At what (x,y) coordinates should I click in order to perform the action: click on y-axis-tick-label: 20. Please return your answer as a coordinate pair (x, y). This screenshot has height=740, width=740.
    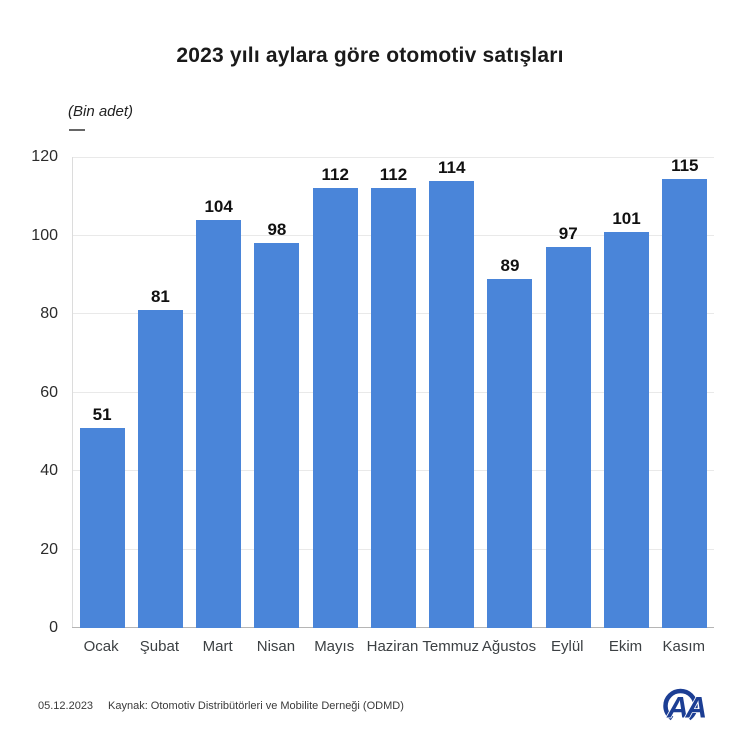
    Looking at the image, I should click on (49, 549).